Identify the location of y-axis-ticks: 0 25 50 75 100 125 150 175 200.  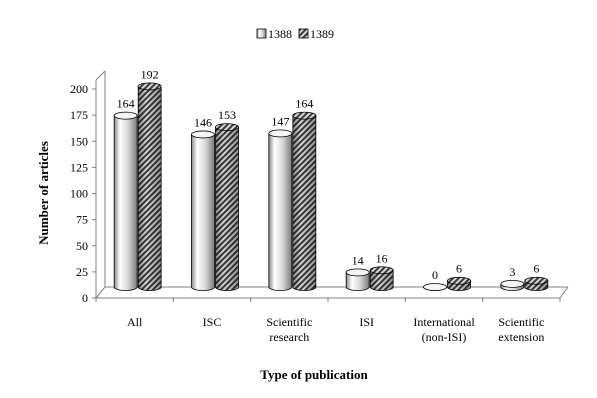
(83, 193).